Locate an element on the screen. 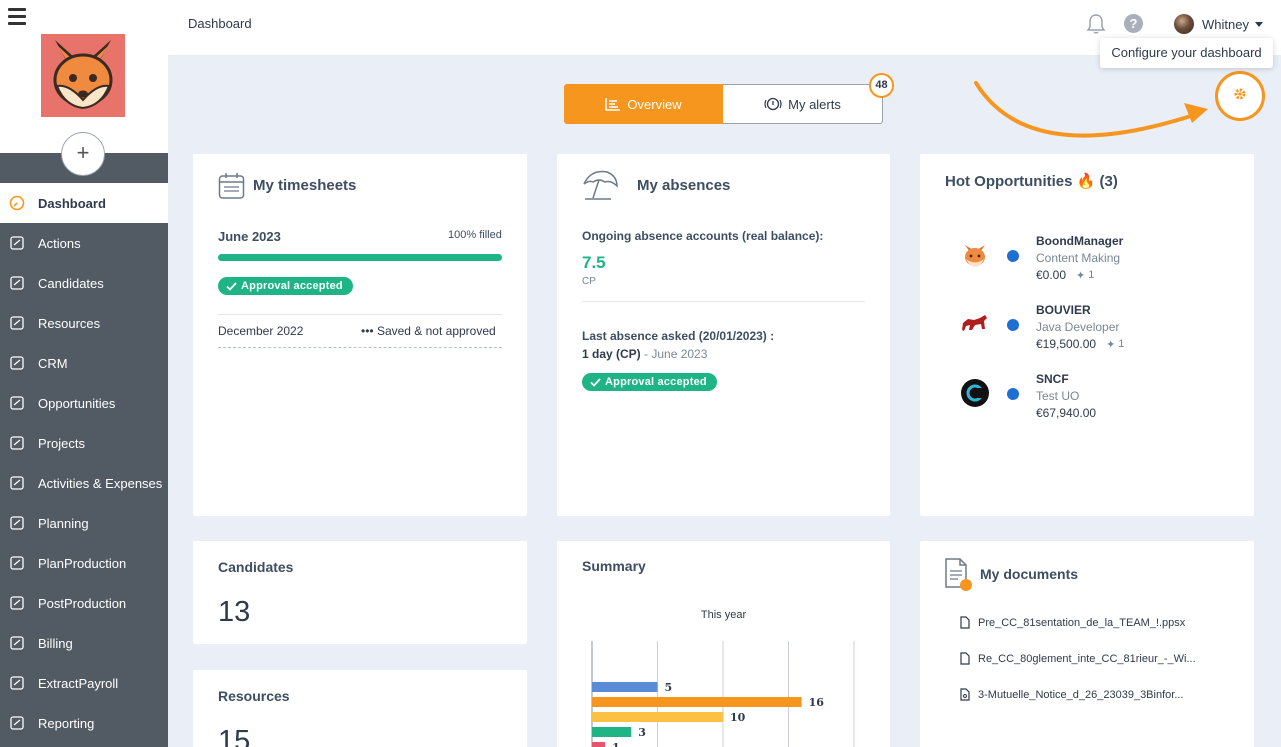 Image resolution: width=1281 pixels, height=747 pixels. timesheet-approval-badge: Approval accepted is located at coordinates (285, 286).